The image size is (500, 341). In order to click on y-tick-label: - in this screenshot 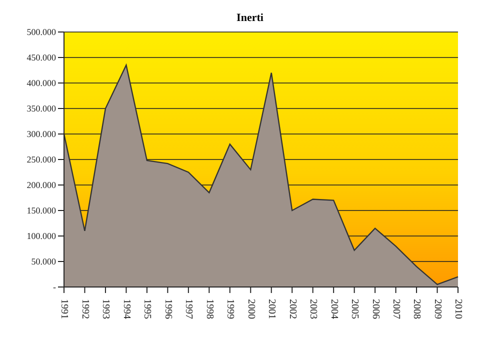, I will do `click(54, 287)`.